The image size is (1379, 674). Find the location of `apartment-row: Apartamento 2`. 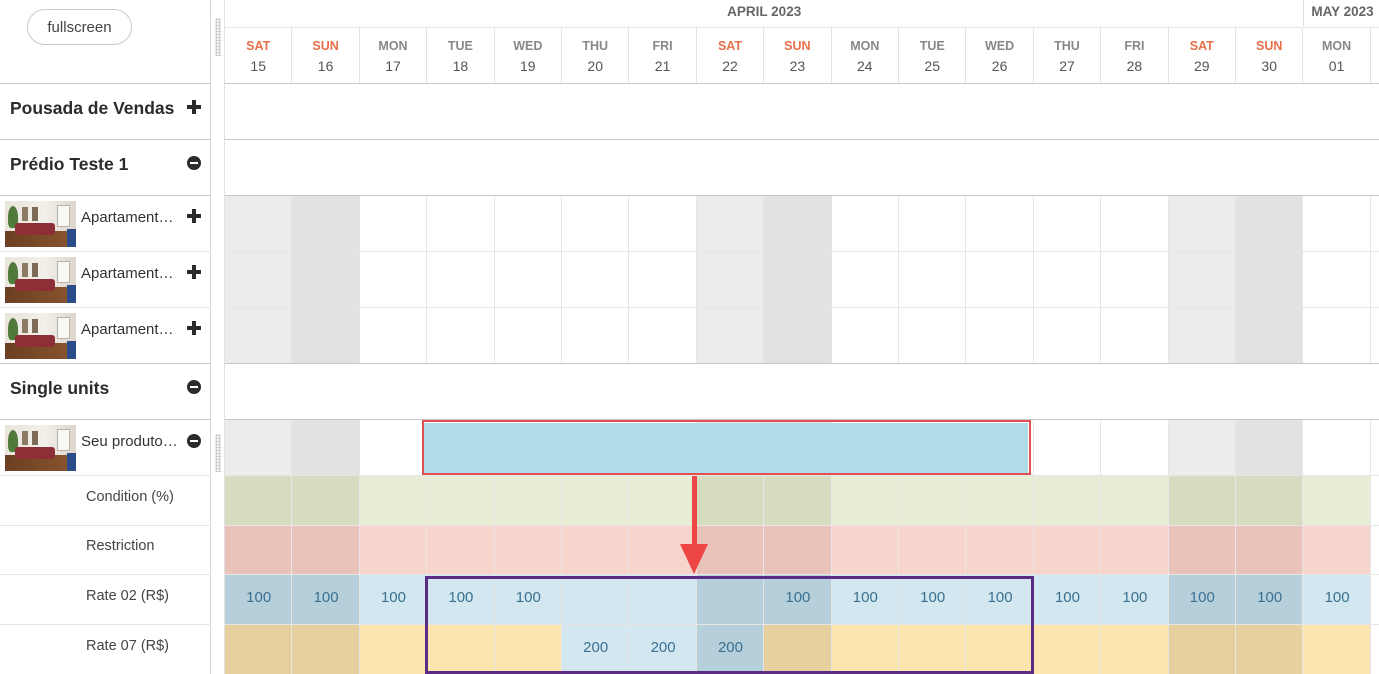

apartment-row: Apartamento 2 is located at coordinates (105, 279).